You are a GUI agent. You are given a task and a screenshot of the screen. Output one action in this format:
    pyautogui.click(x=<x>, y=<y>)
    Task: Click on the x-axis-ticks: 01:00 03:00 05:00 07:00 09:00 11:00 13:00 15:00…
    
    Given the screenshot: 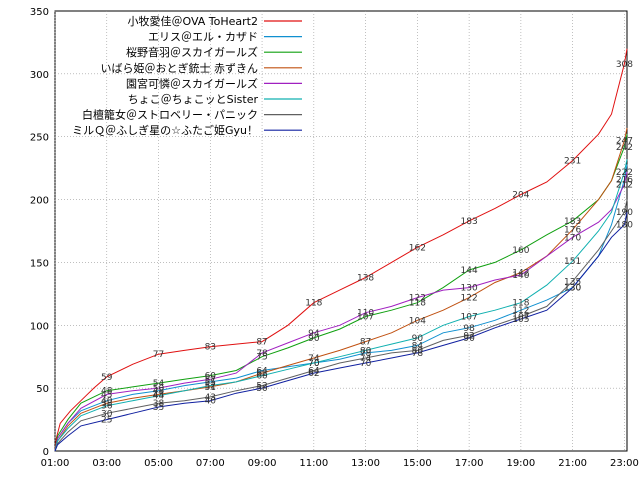 What is the action you would take?
    pyautogui.click(x=340, y=463)
    